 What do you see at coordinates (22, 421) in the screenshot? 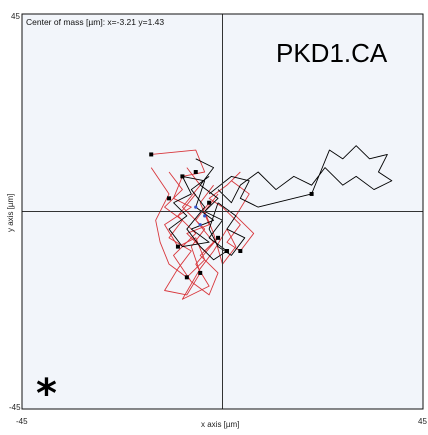
I see `x-tick-left: -45` at bounding box center [22, 421].